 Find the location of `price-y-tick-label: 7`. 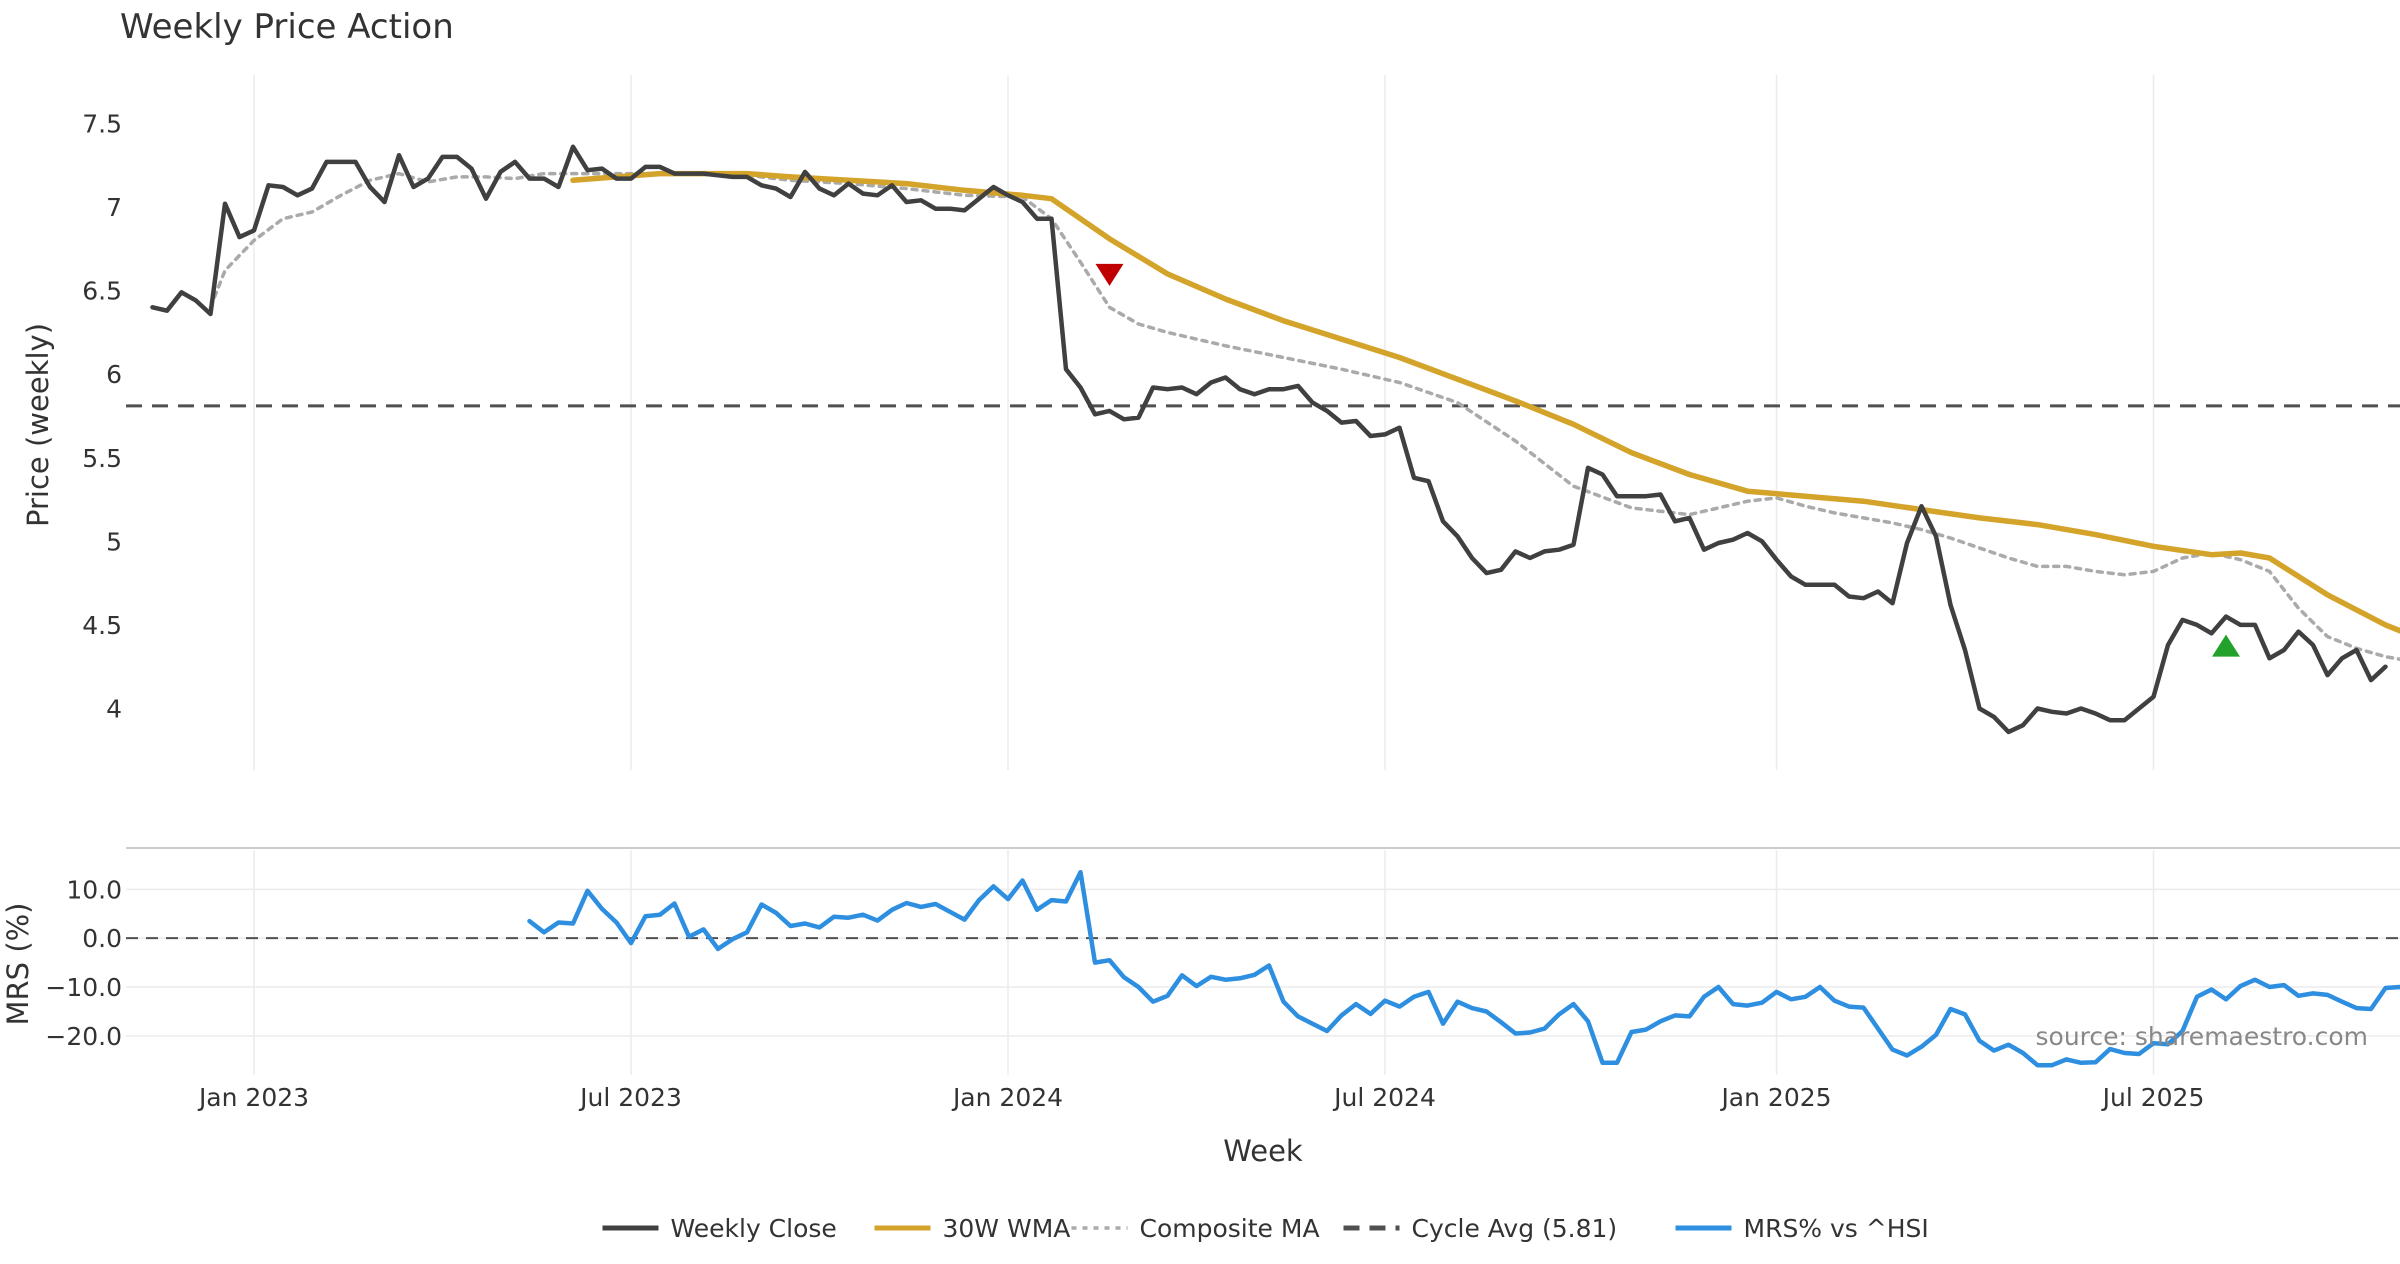

price-y-tick-label: 7 is located at coordinates (114, 207).